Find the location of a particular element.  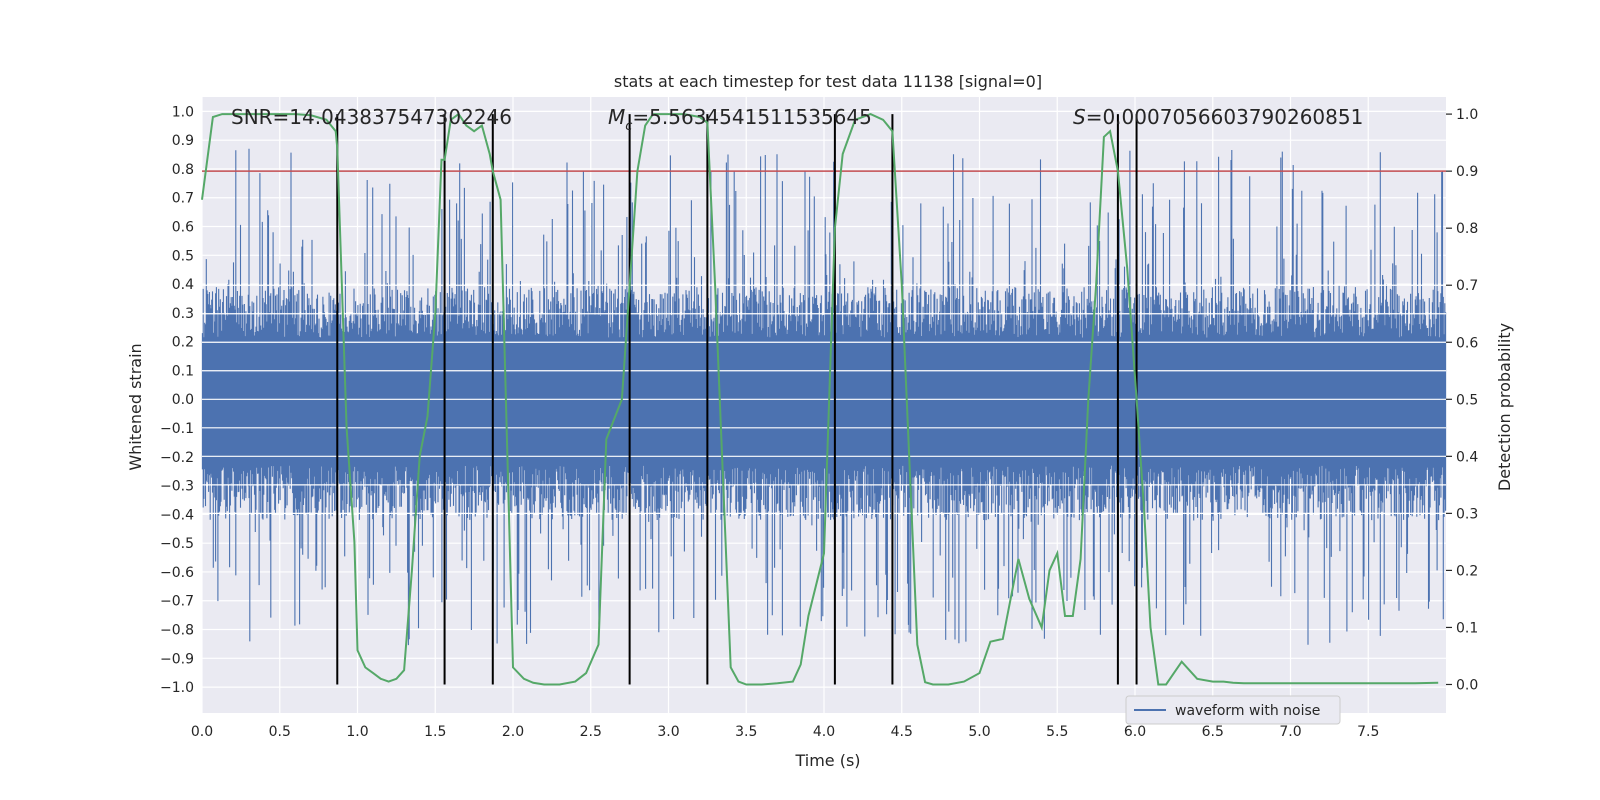

left-y-tick-label: −0.7 is located at coordinates (177, 602).